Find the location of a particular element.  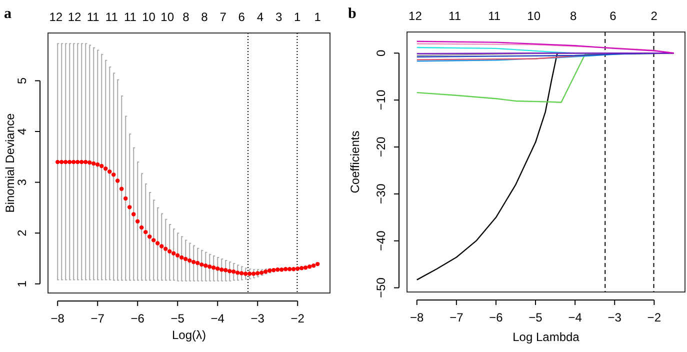

text: 12 11 11 10 8 6 2 is located at coordinates (533, 16).